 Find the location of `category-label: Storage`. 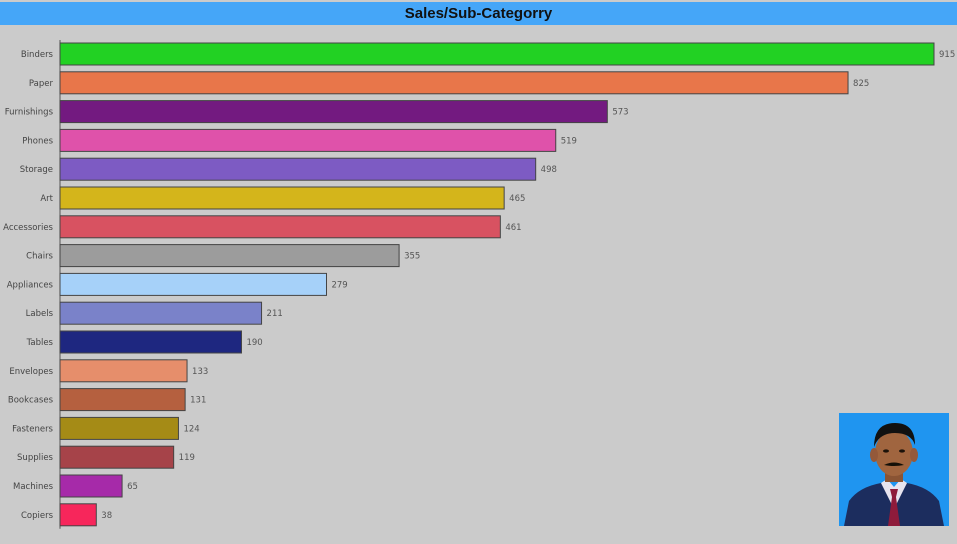

category-label: Storage is located at coordinates (36, 170).